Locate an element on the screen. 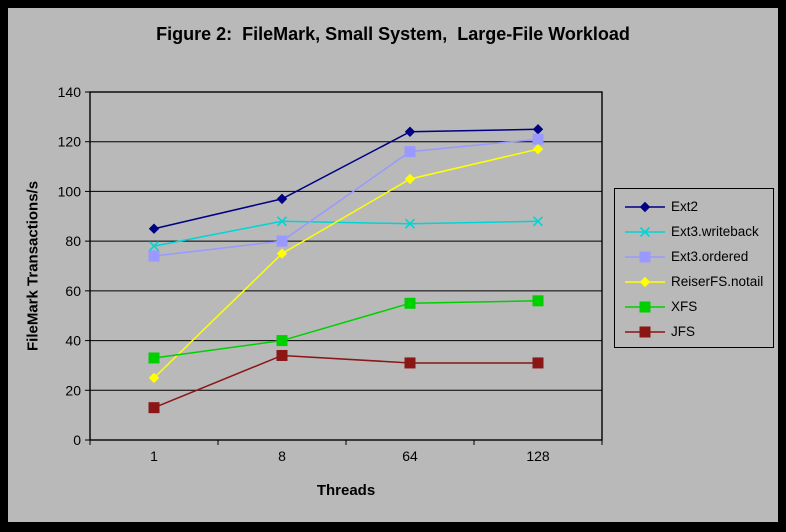 Image resolution: width=786 pixels, height=532 pixels. legend-sample-reiserfs-notail is located at coordinates (645, 281).